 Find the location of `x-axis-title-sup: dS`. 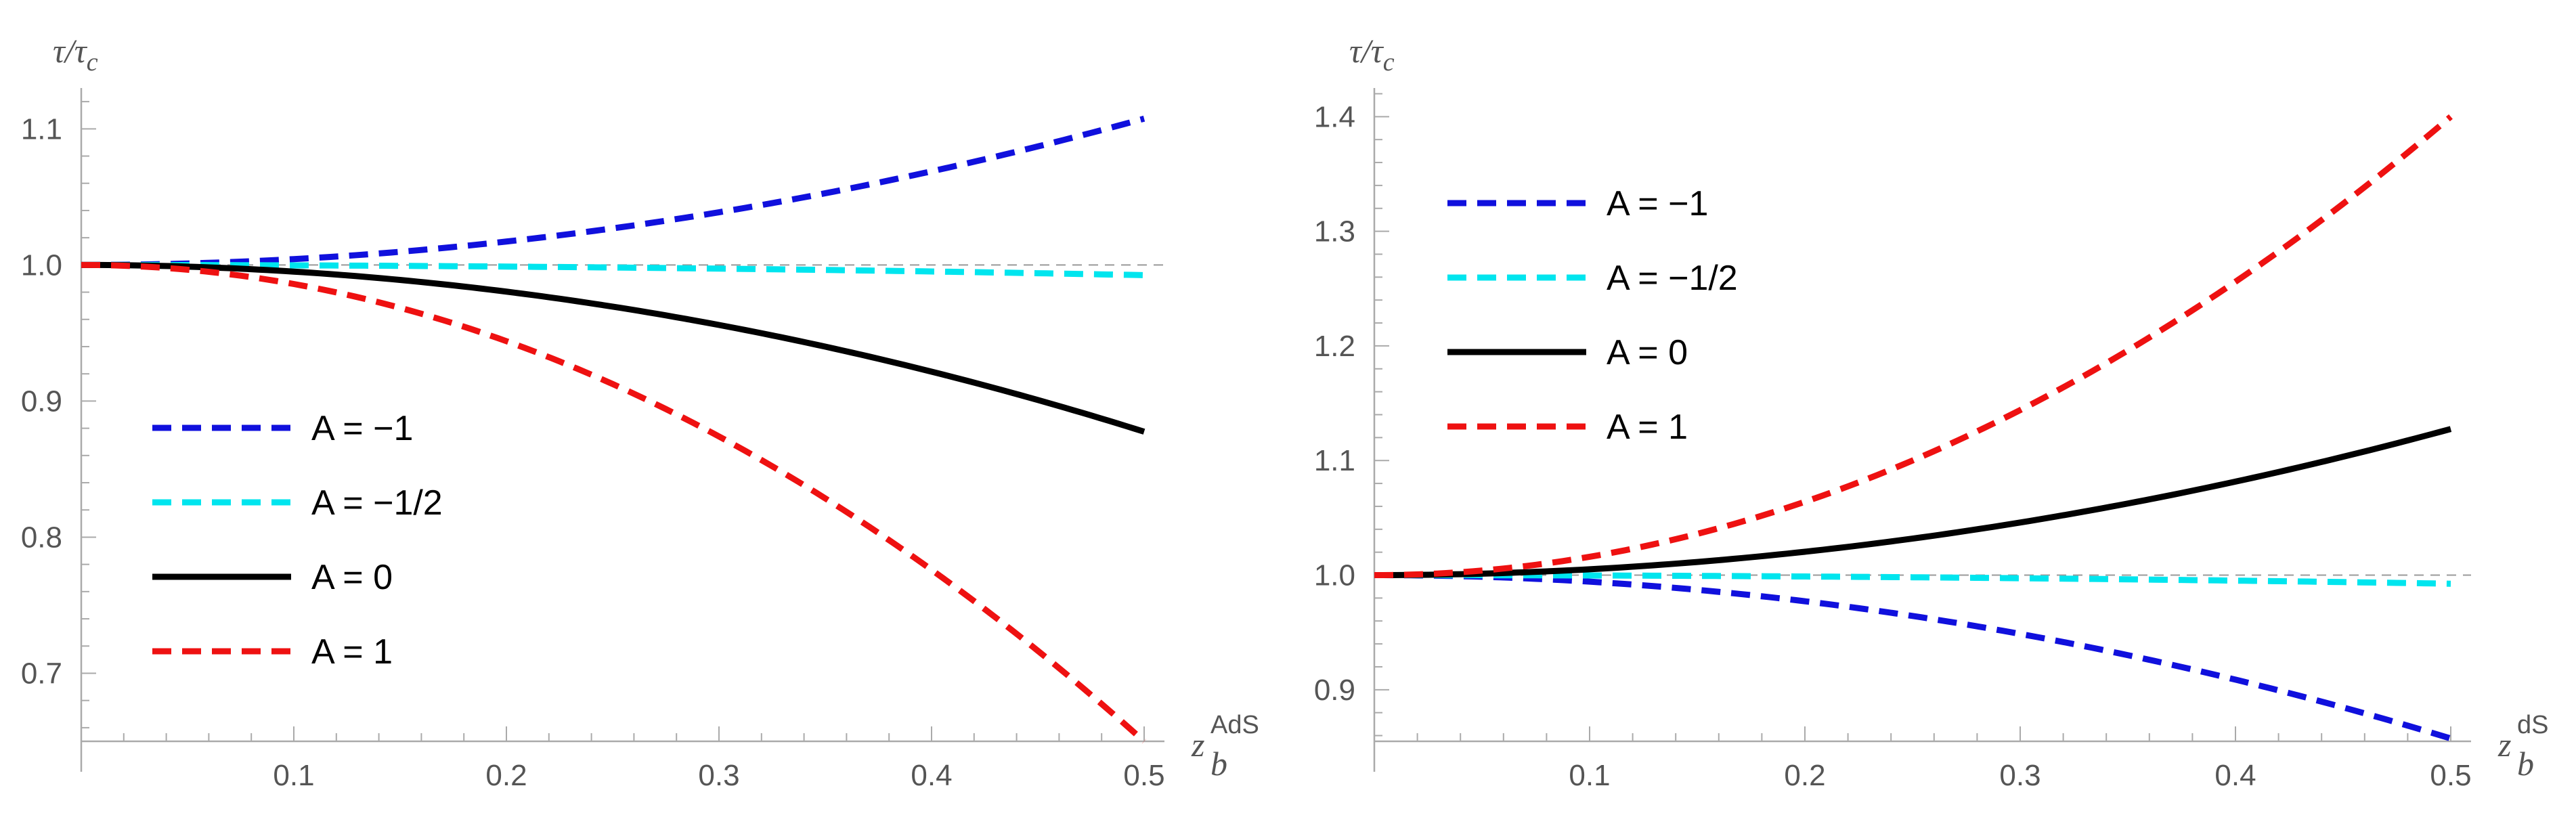

x-axis-title-sup: dS is located at coordinates (2532, 725).